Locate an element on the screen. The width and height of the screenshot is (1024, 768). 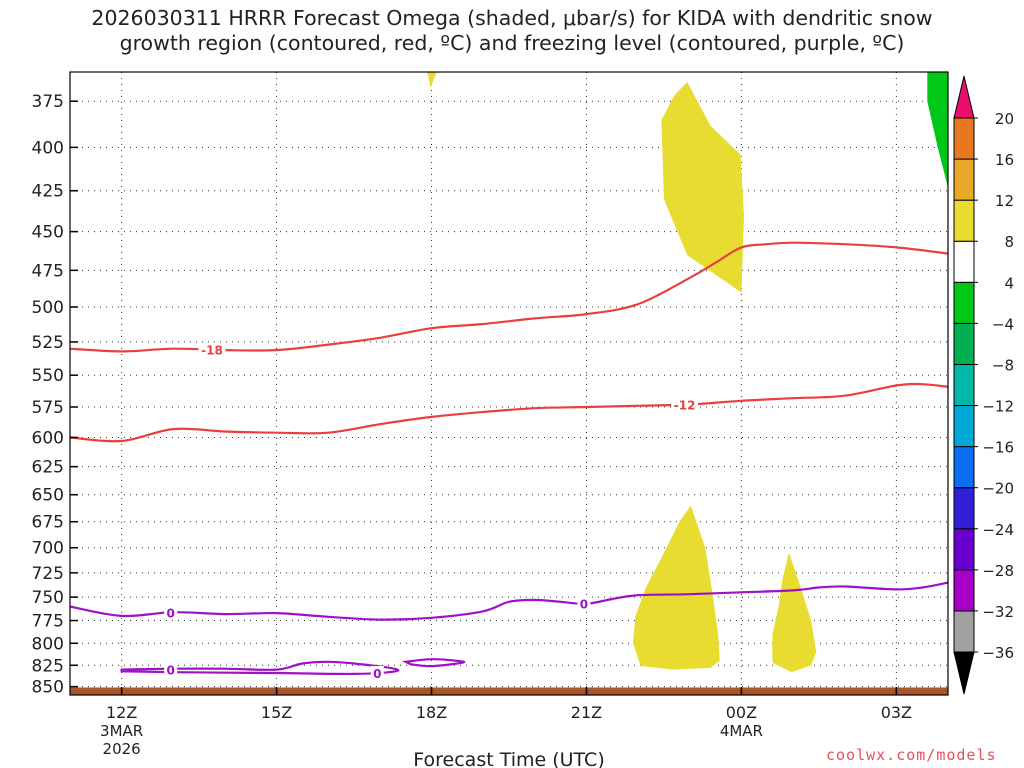
x-axis-title: Forecast Time (UTC) is located at coordinates (508, 758).